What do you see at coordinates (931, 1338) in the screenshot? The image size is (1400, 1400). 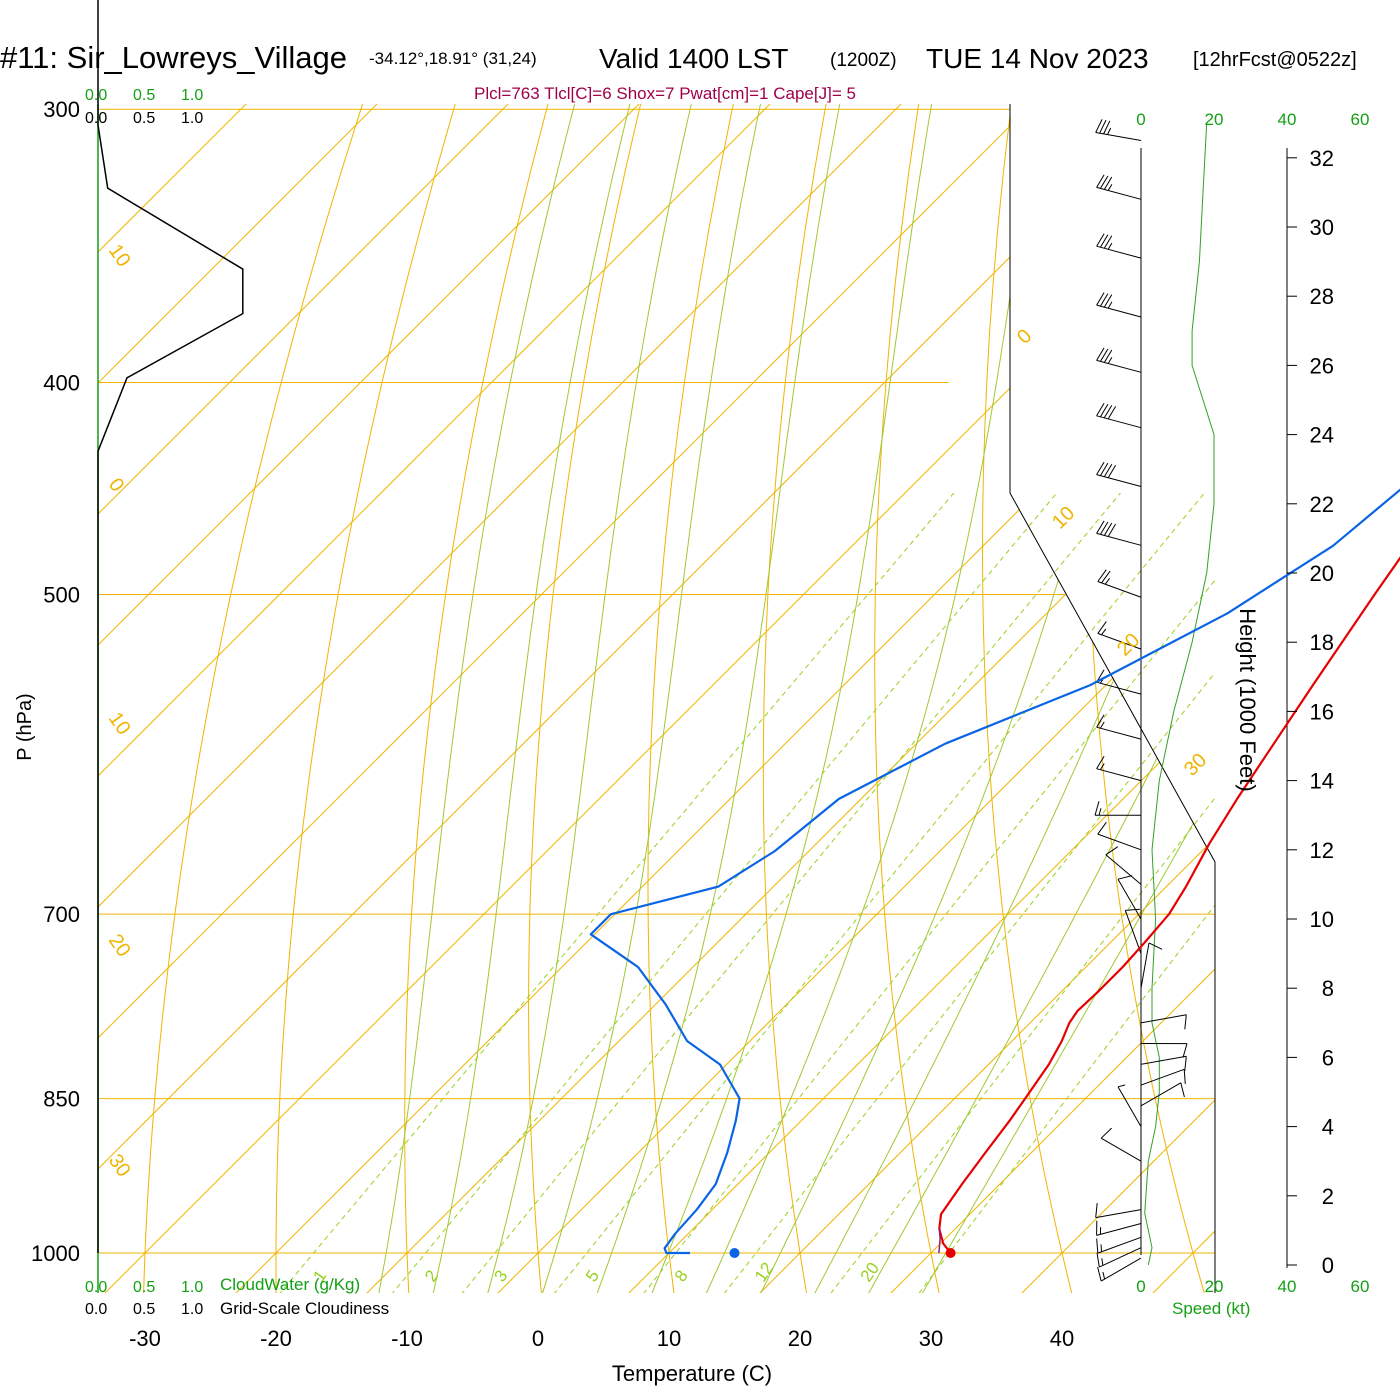 I see `temp-tick-30: 30` at bounding box center [931, 1338].